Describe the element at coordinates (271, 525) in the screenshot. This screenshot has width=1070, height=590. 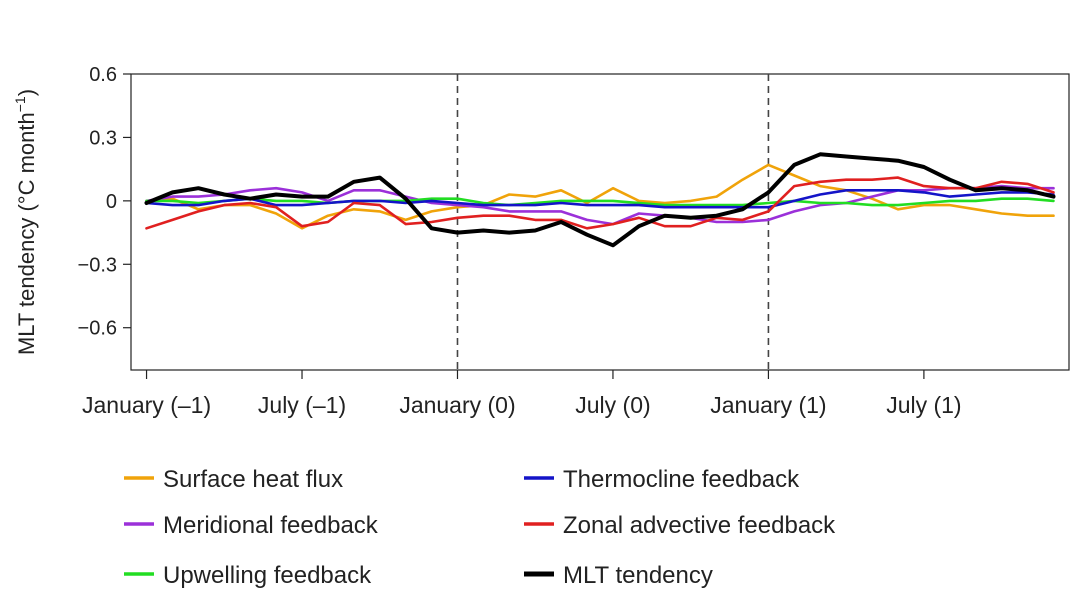
I see `legend-label-meridional-feedback: Meridional feedback` at that location.